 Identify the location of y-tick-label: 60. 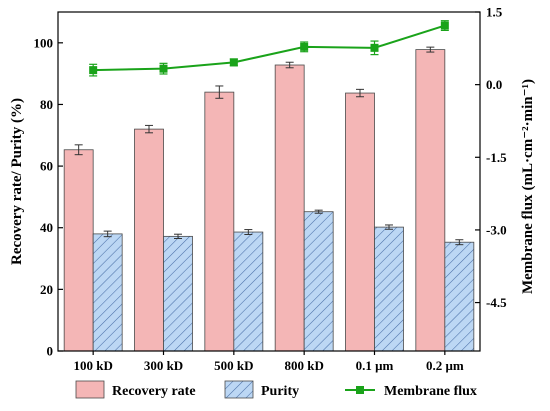
(46, 166).